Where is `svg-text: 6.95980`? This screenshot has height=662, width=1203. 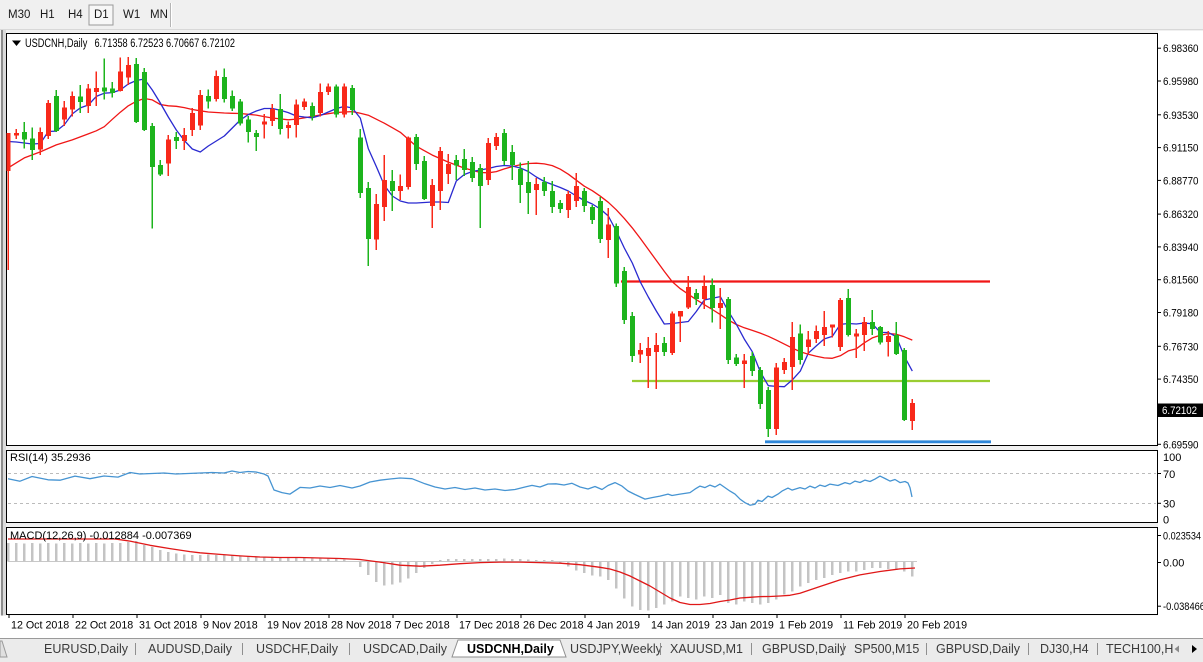 svg-text: 6.95980 is located at coordinates (1181, 82).